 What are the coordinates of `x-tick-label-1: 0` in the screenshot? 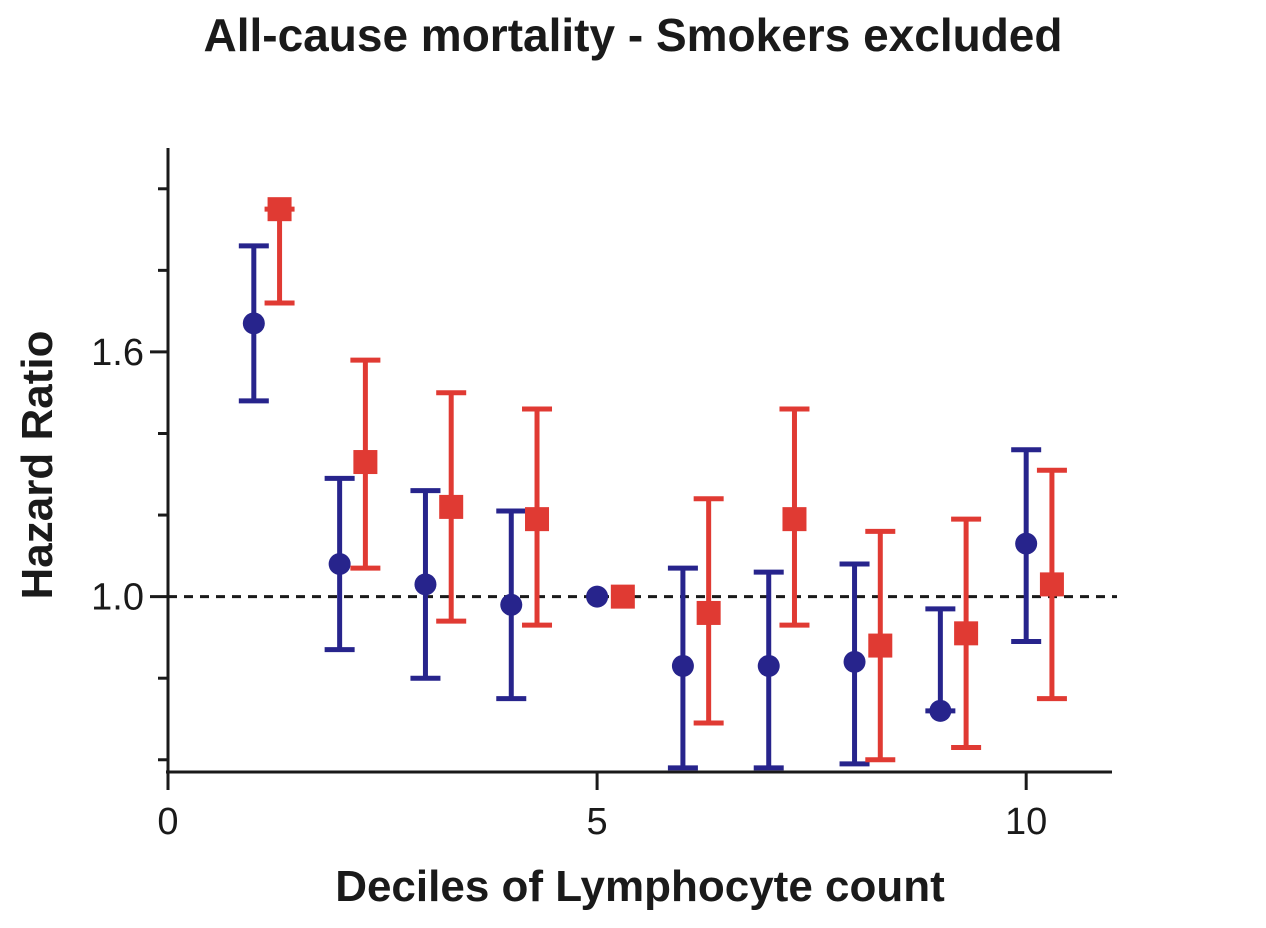 It's located at (167, 822).